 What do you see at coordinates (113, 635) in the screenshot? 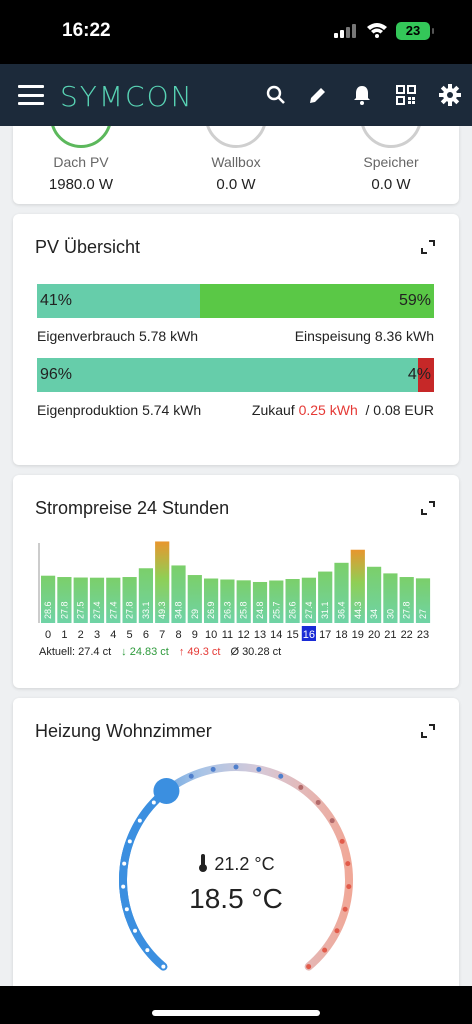
I see `hour-tick-label: 4` at bounding box center [113, 635].